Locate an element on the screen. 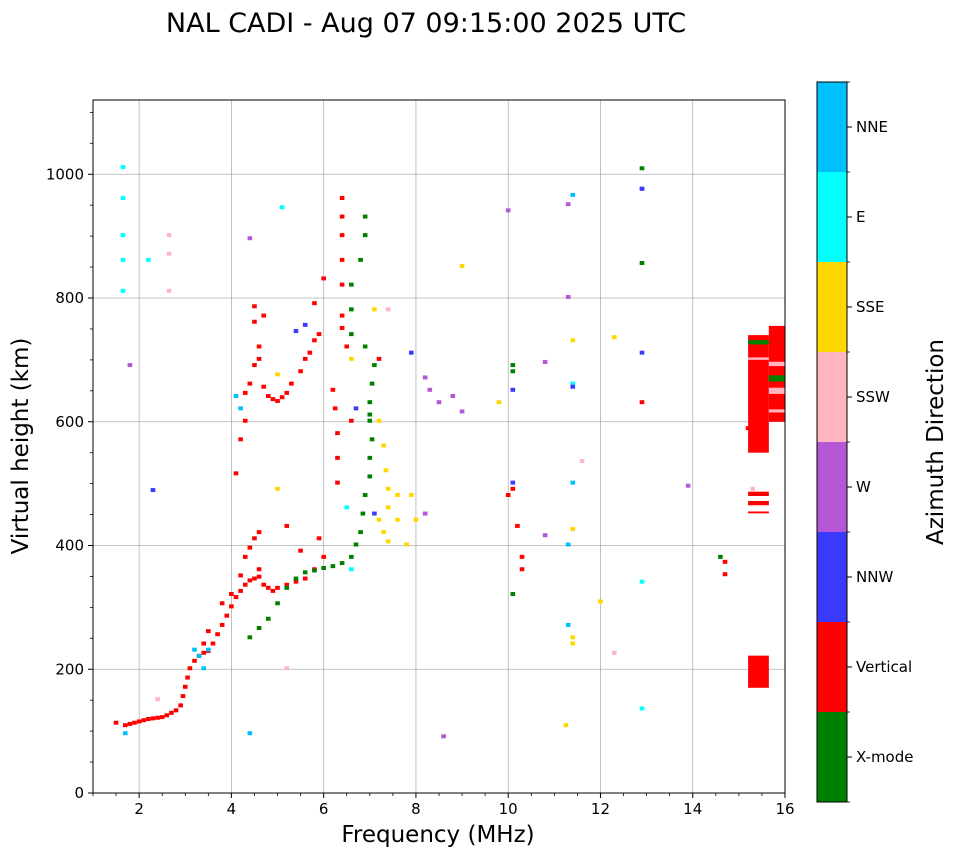 The height and width of the screenshot is (857, 958). colorbar-label-nne: NNE is located at coordinates (872, 127).